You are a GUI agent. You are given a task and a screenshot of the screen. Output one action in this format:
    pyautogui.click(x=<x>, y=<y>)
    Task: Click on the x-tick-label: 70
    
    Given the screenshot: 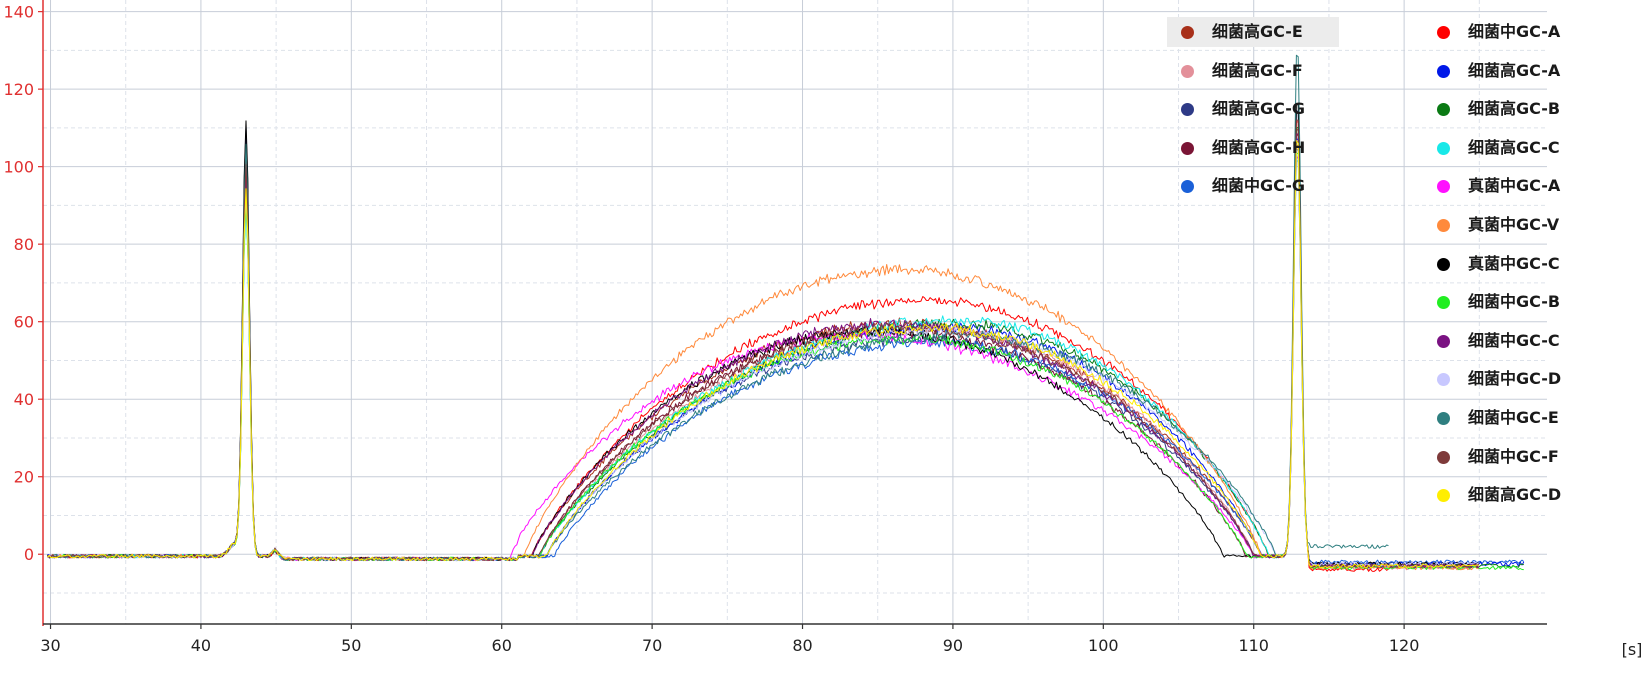 What is the action you would take?
    pyautogui.click(x=652, y=645)
    